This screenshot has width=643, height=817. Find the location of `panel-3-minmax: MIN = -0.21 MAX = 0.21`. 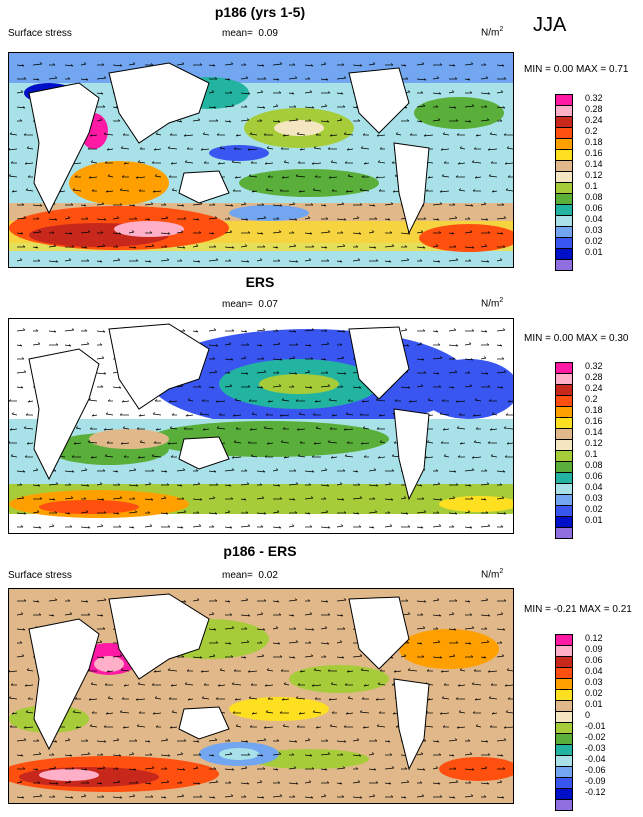

panel-3-minmax: MIN = -0.21 MAX = 0.21 is located at coordinates (578, 609).